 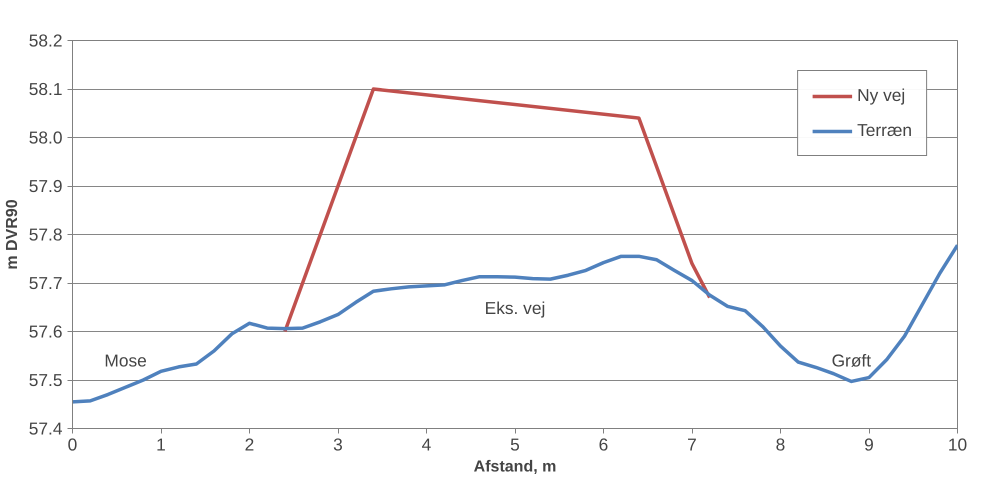 I want to click on y-tick-label: 57.8, so click(x=45, y=234).